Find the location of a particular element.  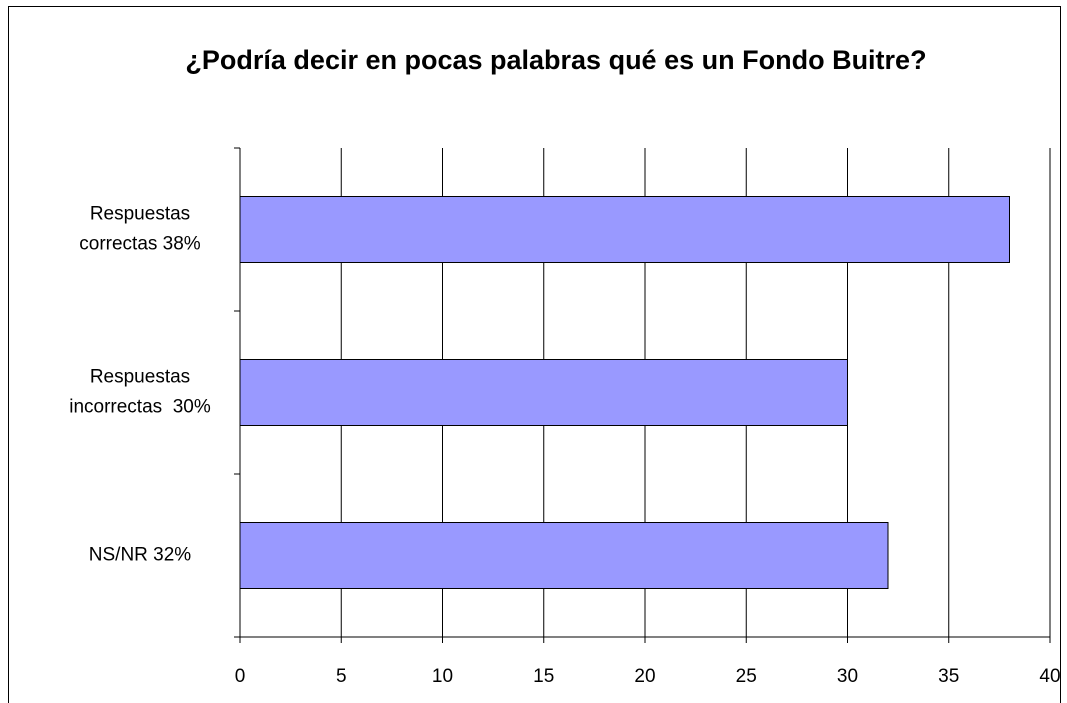

y-tick-label: incorrectas 30% is located at coordinates (140, 407).